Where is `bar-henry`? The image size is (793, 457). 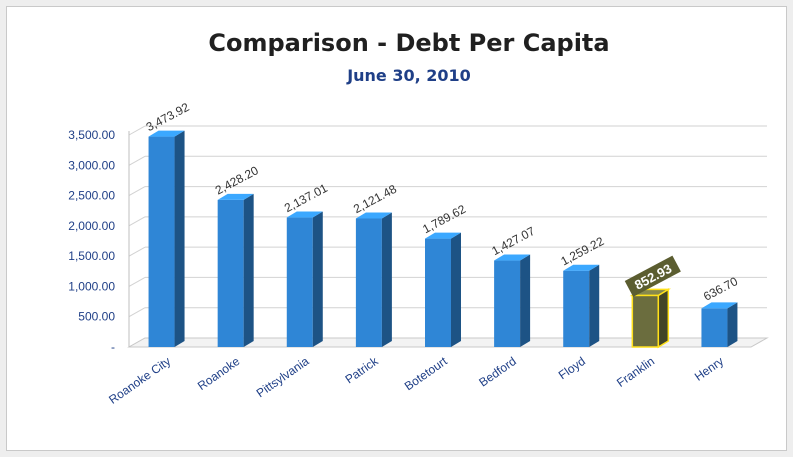
bar-henry is located at coordinates (719, 324).